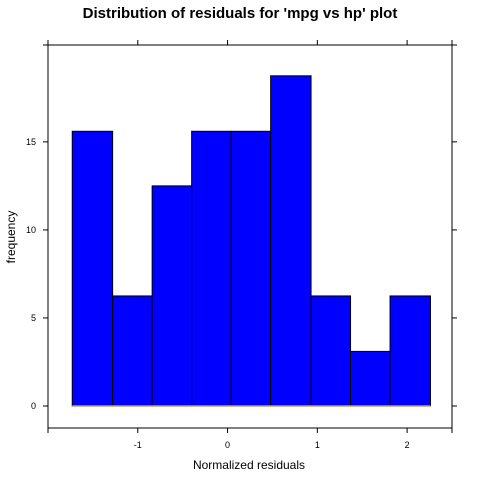  I want to click on y-tick-label: 5, so click(33, 318).